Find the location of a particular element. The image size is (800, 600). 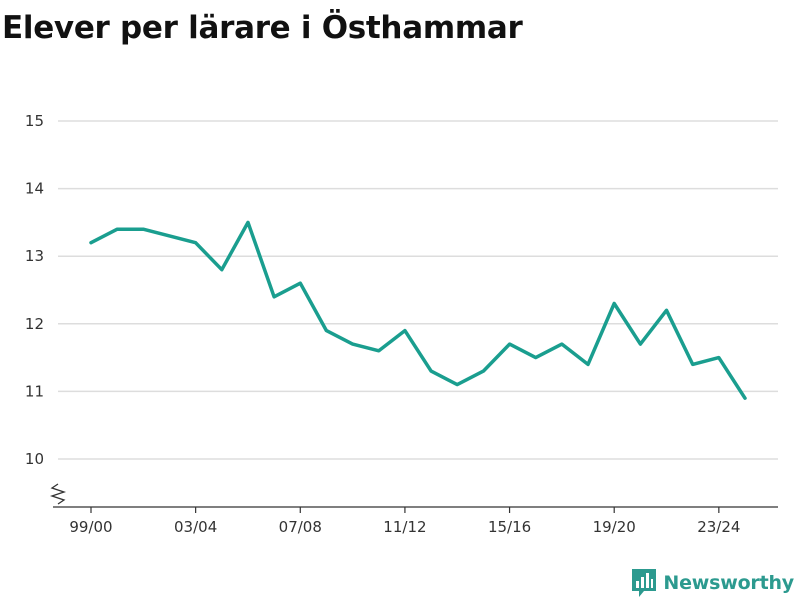

y-tick-label: 15 is located at coordinates (34, 121).